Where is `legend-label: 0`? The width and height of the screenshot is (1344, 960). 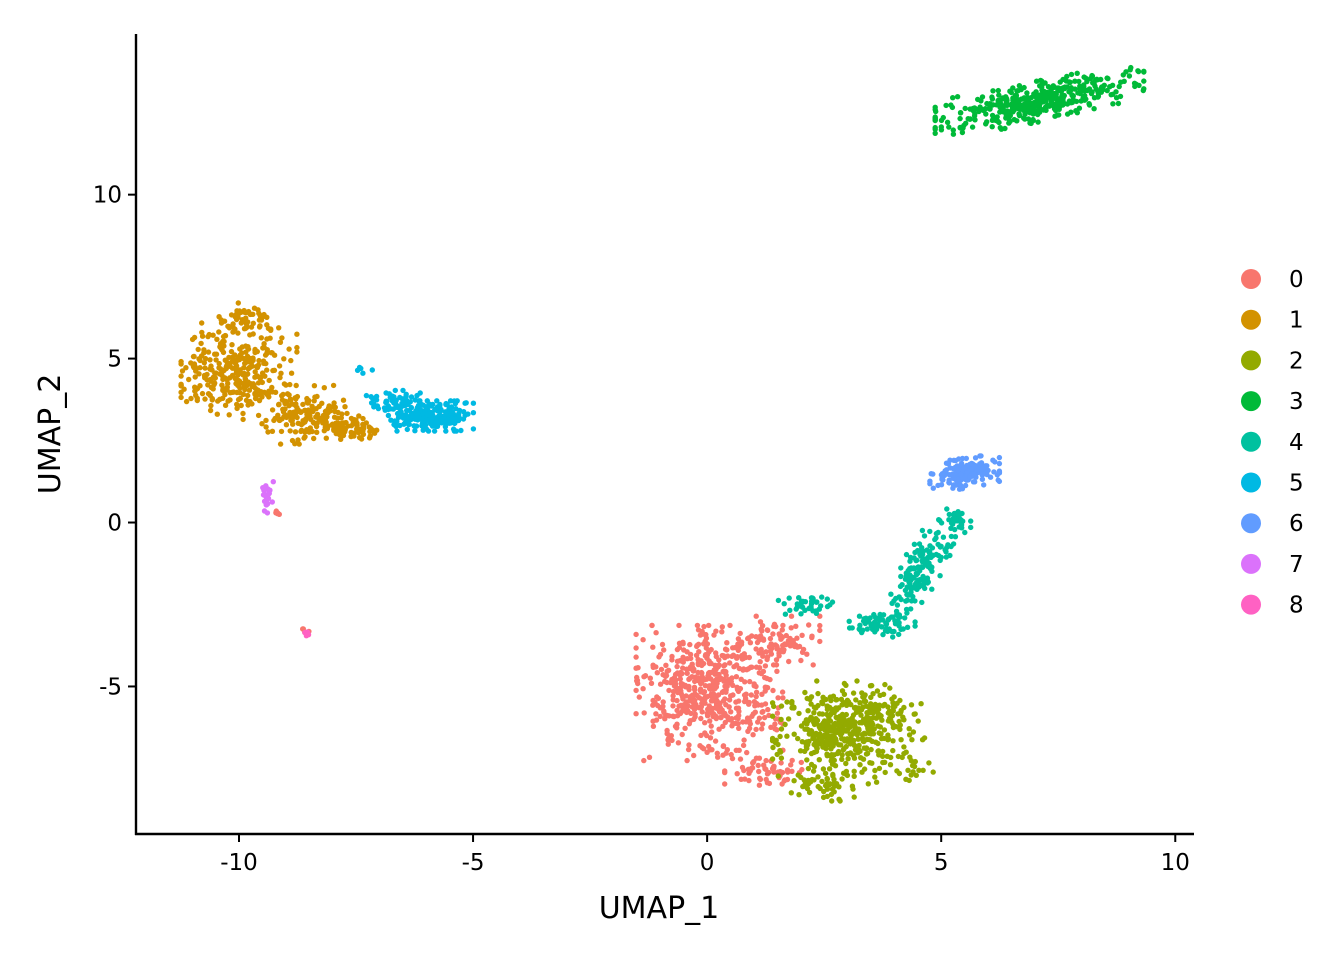 legend-label: 0 is located at coordinates (1296, 280).